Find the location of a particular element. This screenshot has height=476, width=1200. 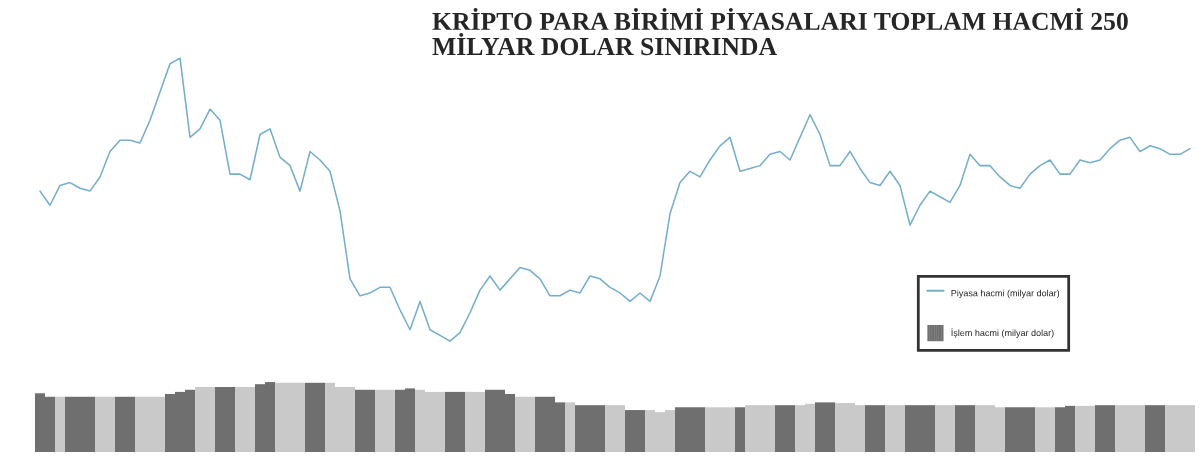

legend-label: İşlem hacmi (milyar dolar) is located at coordinates (1002, 333).